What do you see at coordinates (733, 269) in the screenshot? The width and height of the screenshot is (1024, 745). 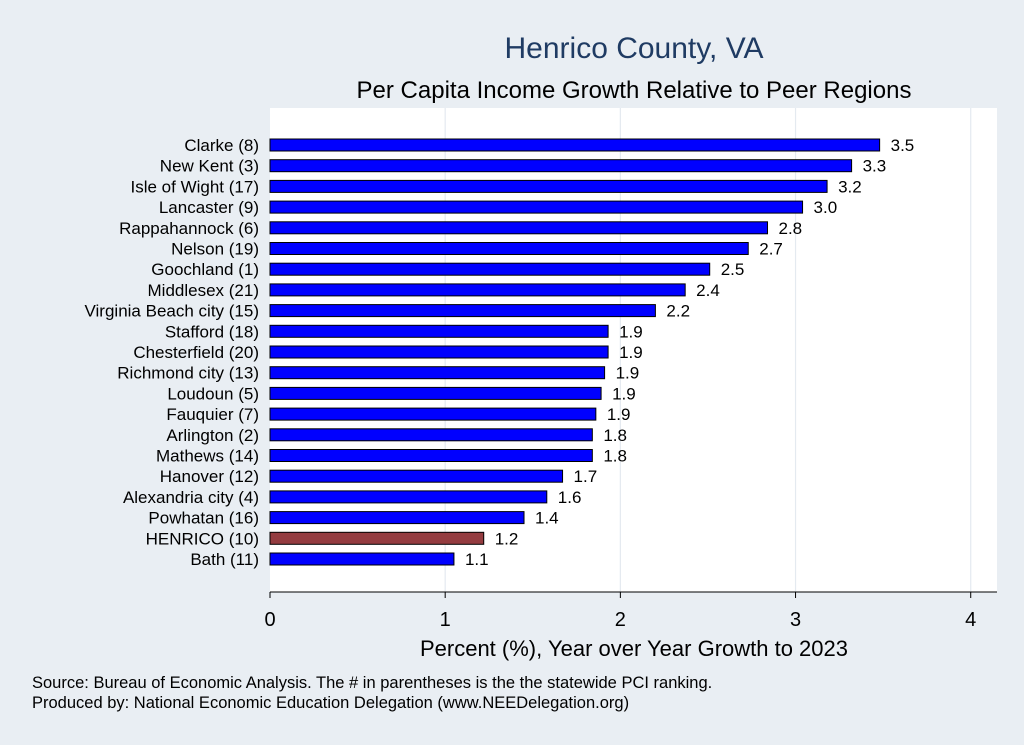 I see `data-label: 2.5` at bounding box center [733, 269].